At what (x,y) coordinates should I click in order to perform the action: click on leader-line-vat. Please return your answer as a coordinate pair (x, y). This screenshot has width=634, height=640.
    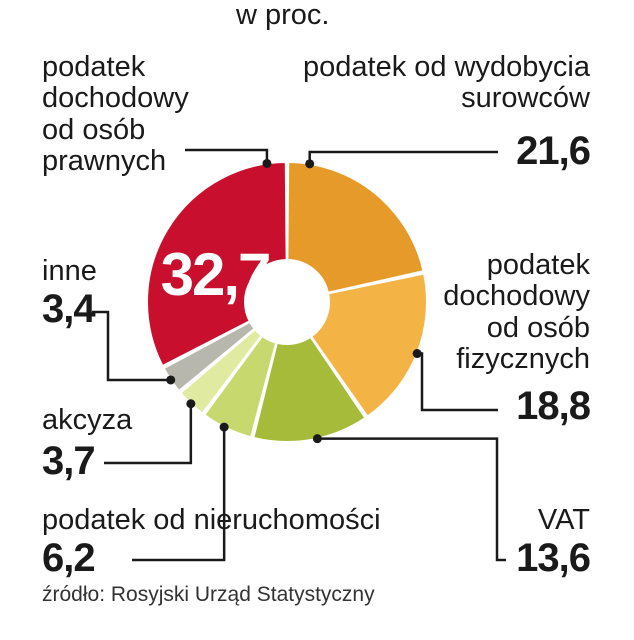
    Looking at the image, I should click on (411, 499).